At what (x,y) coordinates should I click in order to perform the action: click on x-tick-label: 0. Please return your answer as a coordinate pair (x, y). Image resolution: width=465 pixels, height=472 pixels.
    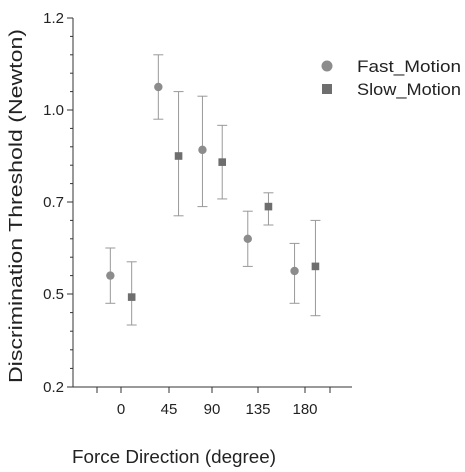
    Looking at the image, I should click on (121, 409).